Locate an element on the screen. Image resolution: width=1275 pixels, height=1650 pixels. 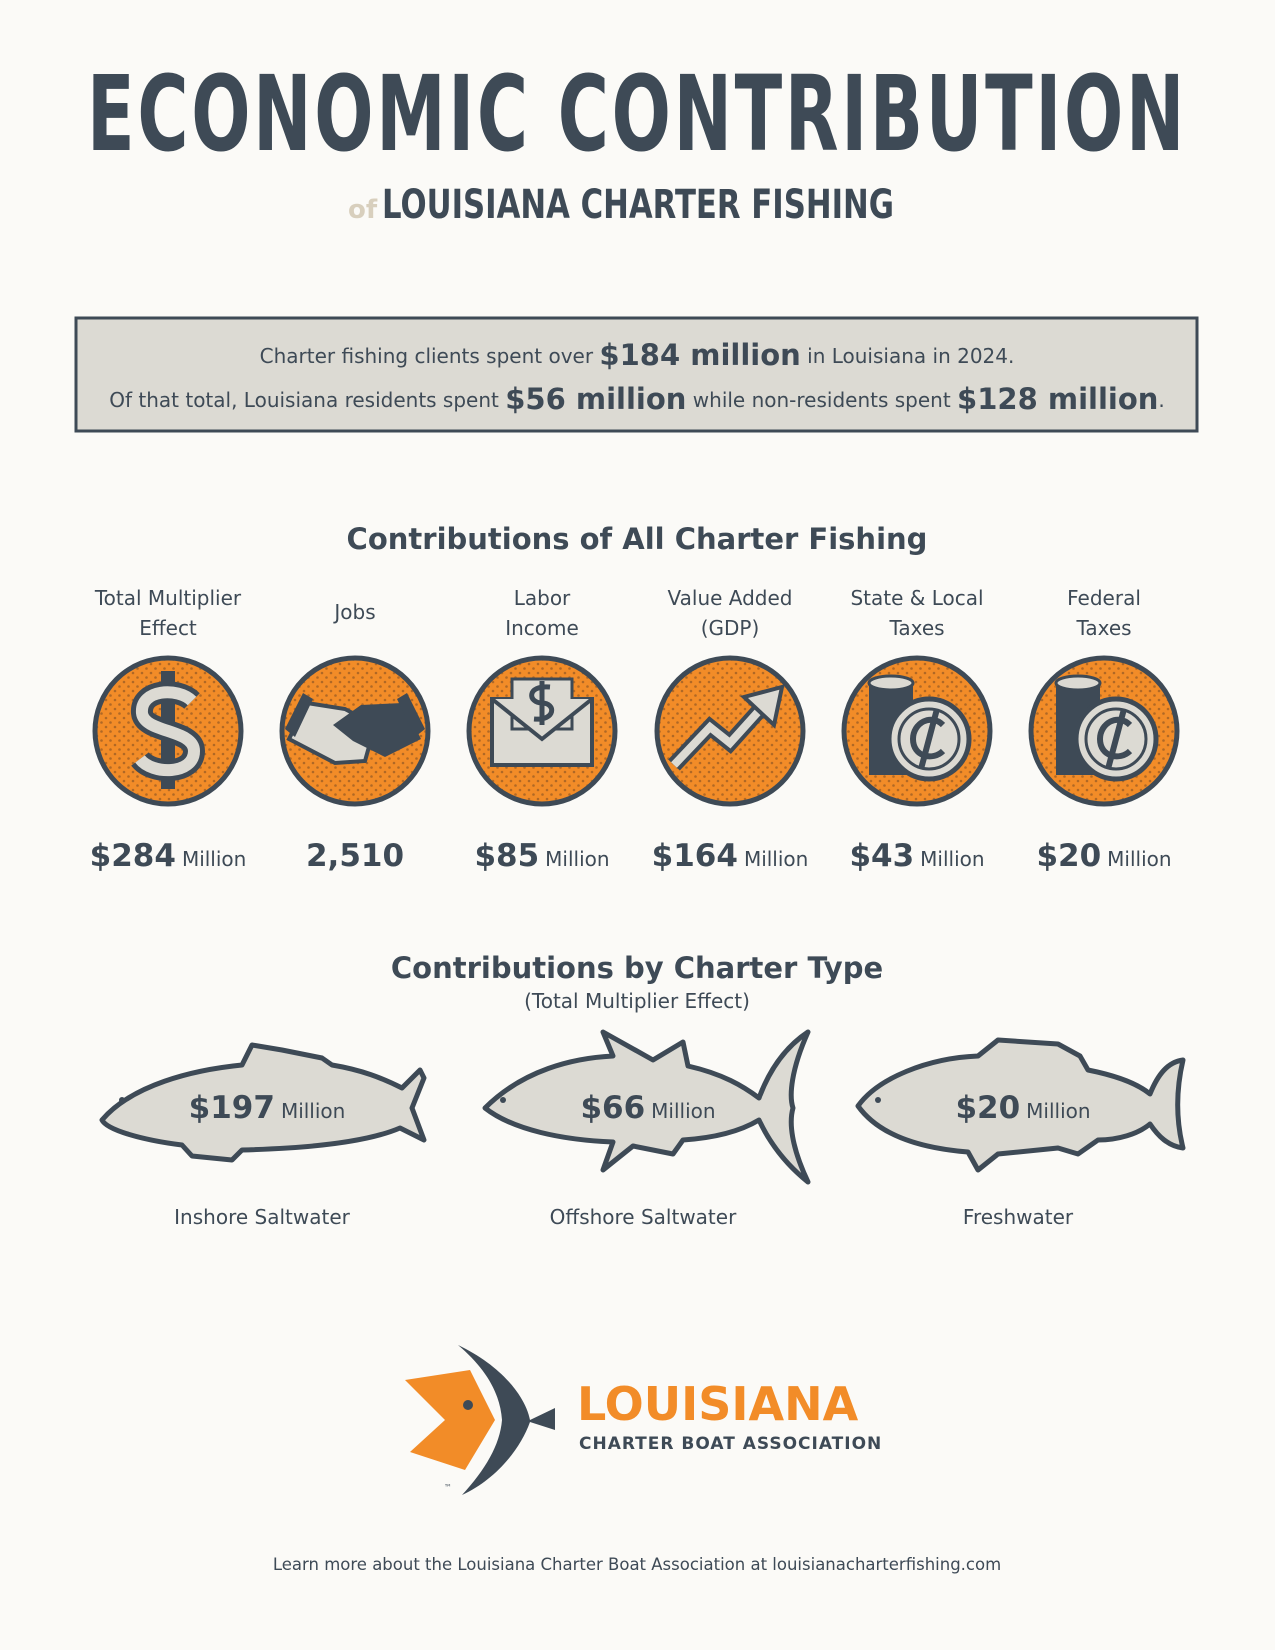
contribution: State & Local Taxes $43 Million is located at coordinates (917, 730).